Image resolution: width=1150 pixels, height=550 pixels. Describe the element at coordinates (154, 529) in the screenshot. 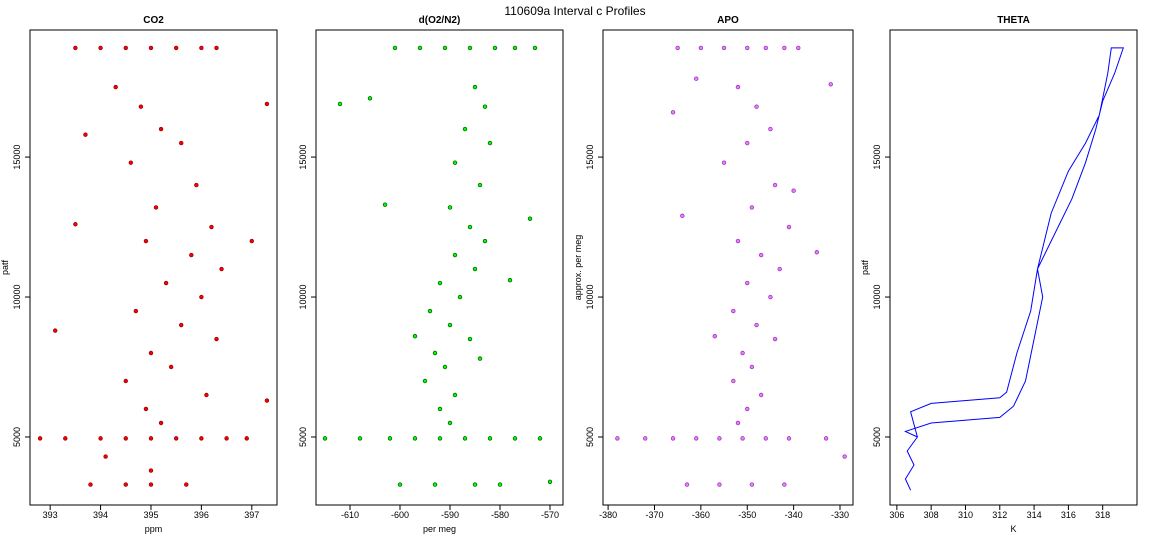

I see `x-axis-label: ppm` at that location.